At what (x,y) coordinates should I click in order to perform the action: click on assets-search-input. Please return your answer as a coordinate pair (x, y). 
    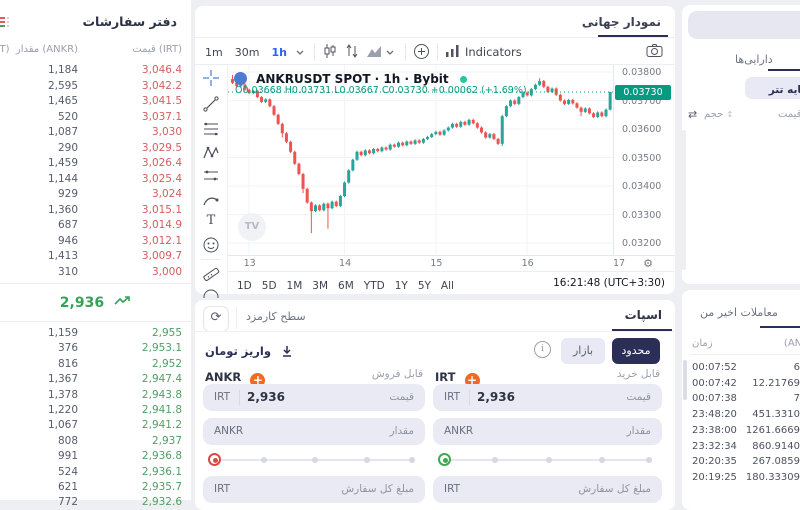
    Looking at the image, I should click on (744, 25).